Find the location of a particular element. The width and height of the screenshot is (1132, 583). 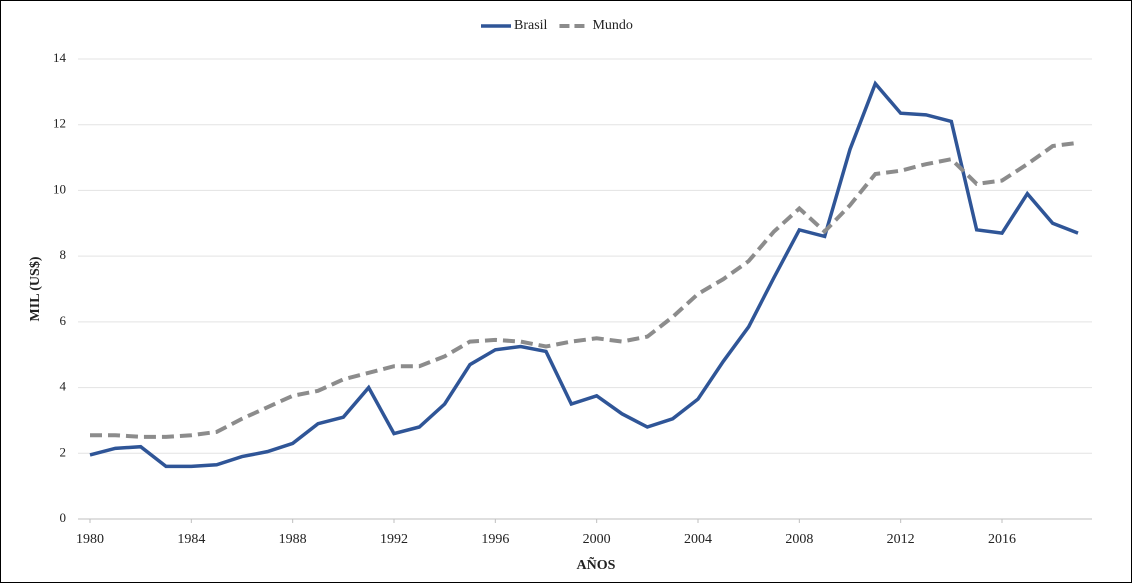

y-axis-label: MIL (US$) is located at coordinates (35, 288).